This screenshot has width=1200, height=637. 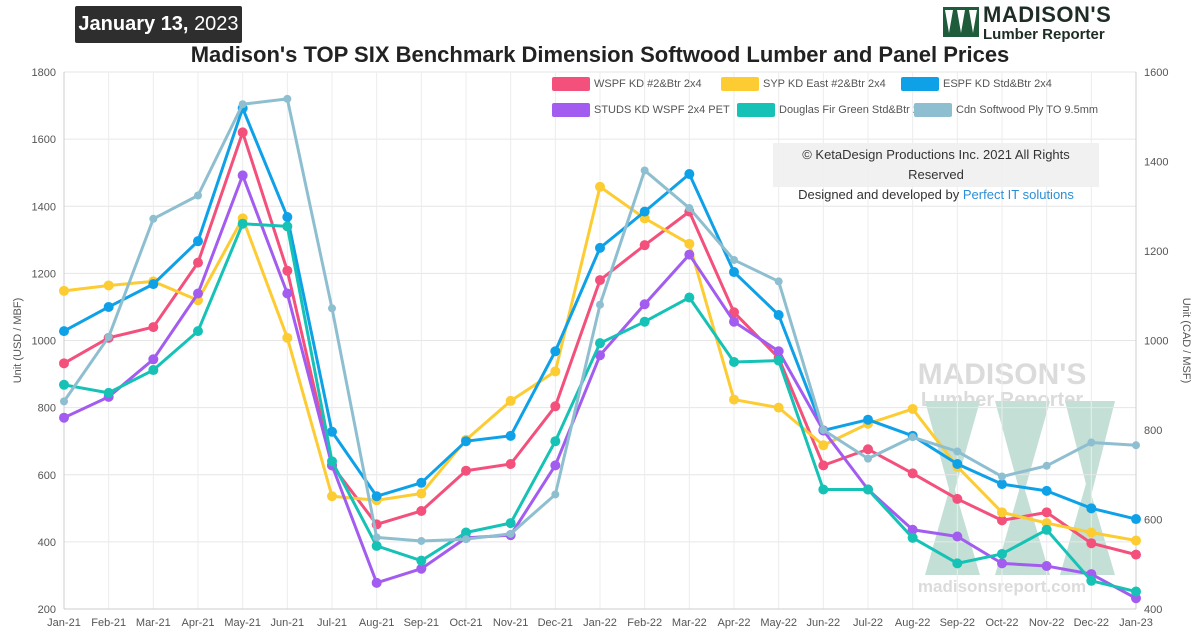 What do you see at coordinates (1006, 110) in the screenshot?
I see `legend-item-ply: Cdn Softwood Ply TO 9.5mm` at bounding box center [1006, 110].